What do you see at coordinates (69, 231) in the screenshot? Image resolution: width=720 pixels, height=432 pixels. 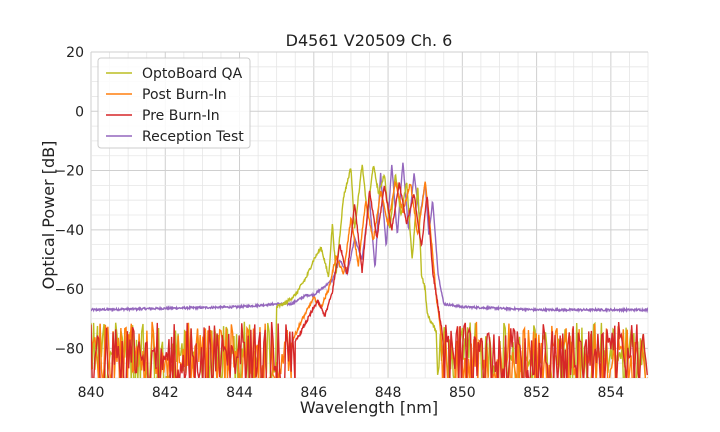 I see `y-tick-label: −40` at bounding box center [69, 231].